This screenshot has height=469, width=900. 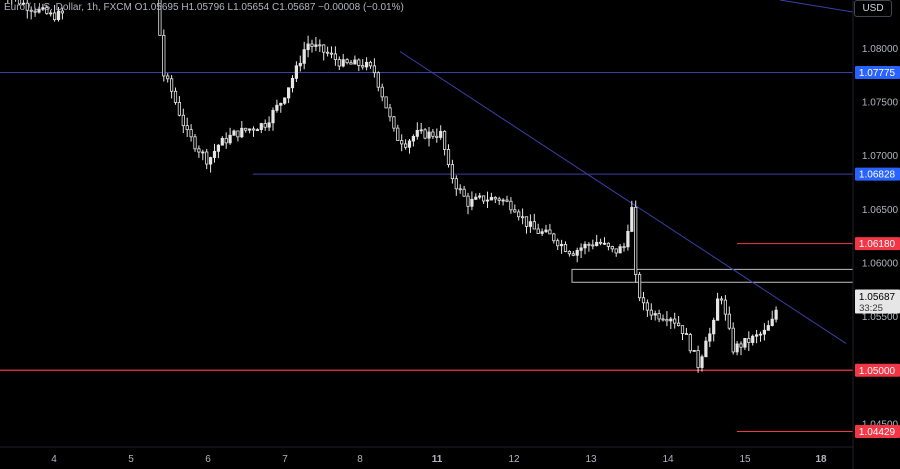 I want to click on time-tick-label: 18, so click(x=821, y=459).